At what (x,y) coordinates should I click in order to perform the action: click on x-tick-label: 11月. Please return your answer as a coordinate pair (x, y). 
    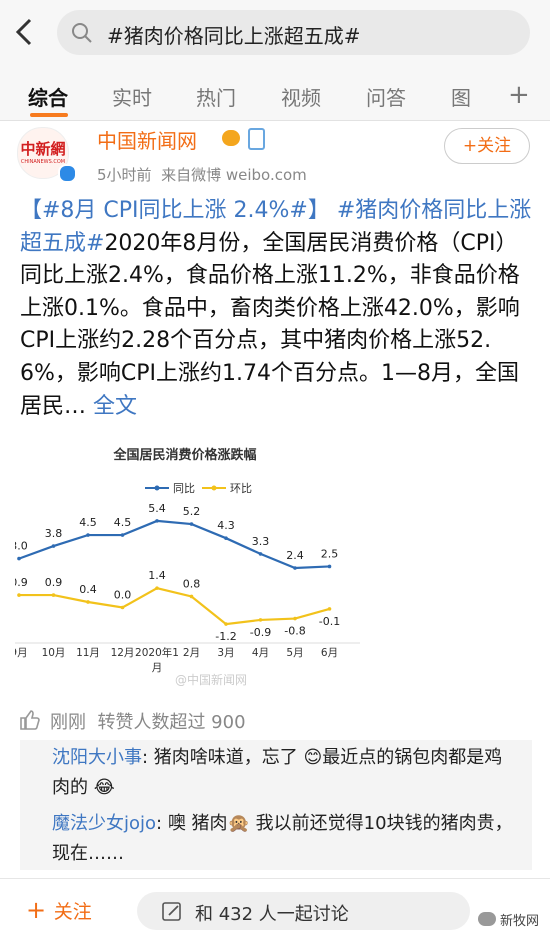
    Looking at the image, I should click on (88, 653).